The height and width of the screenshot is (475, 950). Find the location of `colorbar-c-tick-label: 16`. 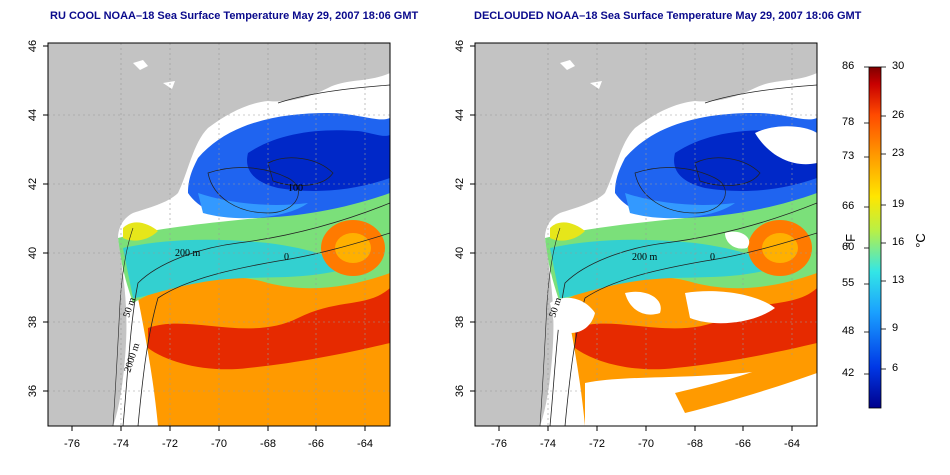

colorbar-c-tick-label: 16 is located at coordinates (898, 242).